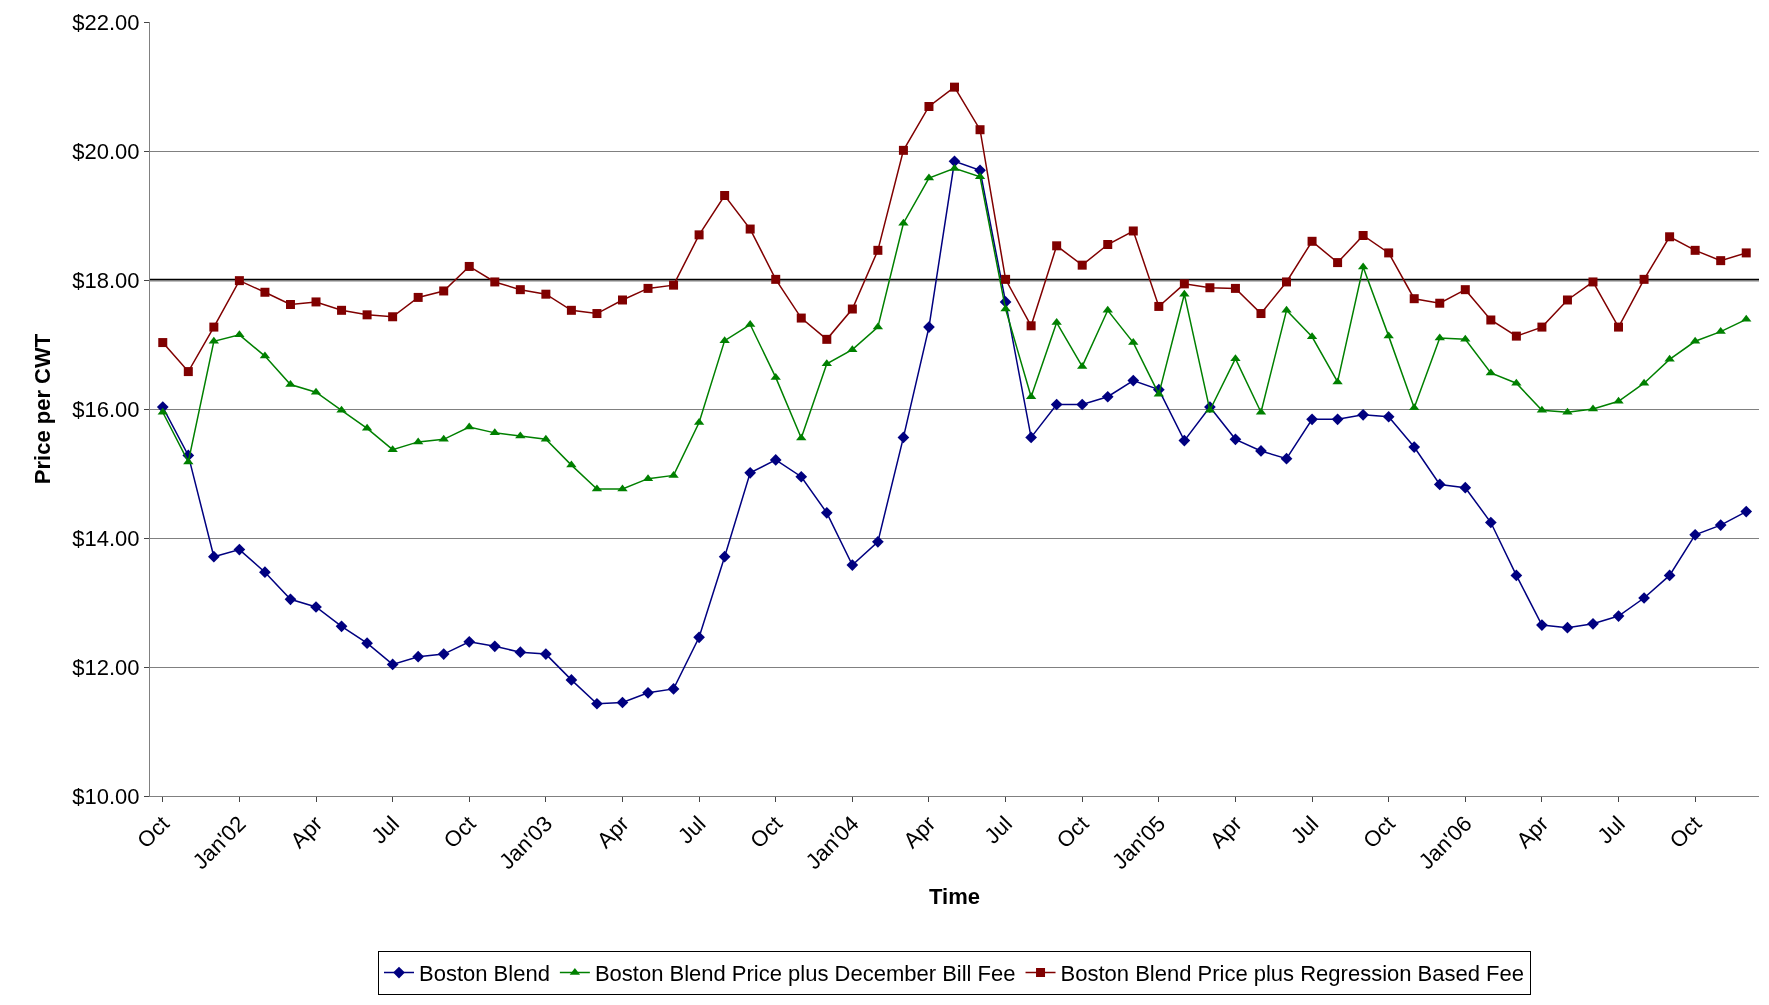  I want to click on y-tick-label: $18.00, so click(106, 280).